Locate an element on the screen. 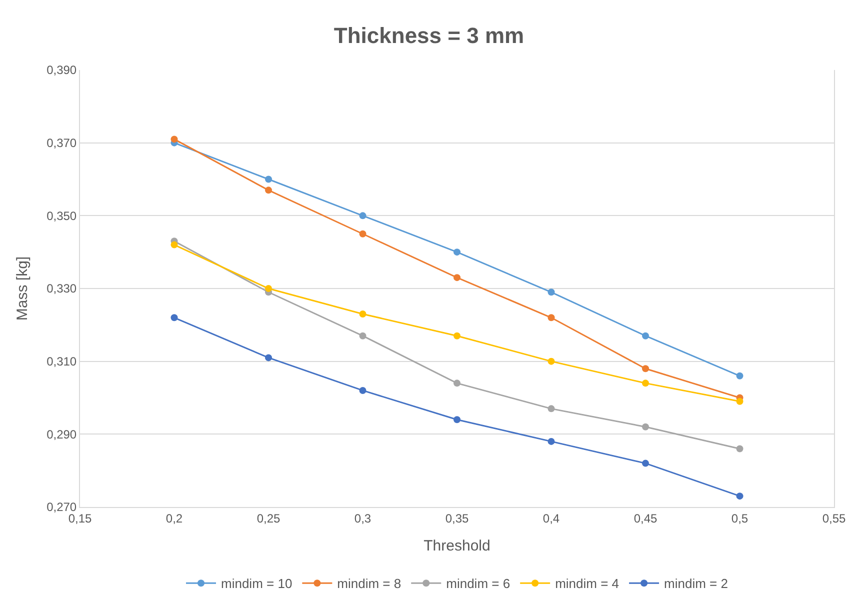 The image size is (858, 610). legend-label: mindim = 4 is located at coordinates (587, 584).